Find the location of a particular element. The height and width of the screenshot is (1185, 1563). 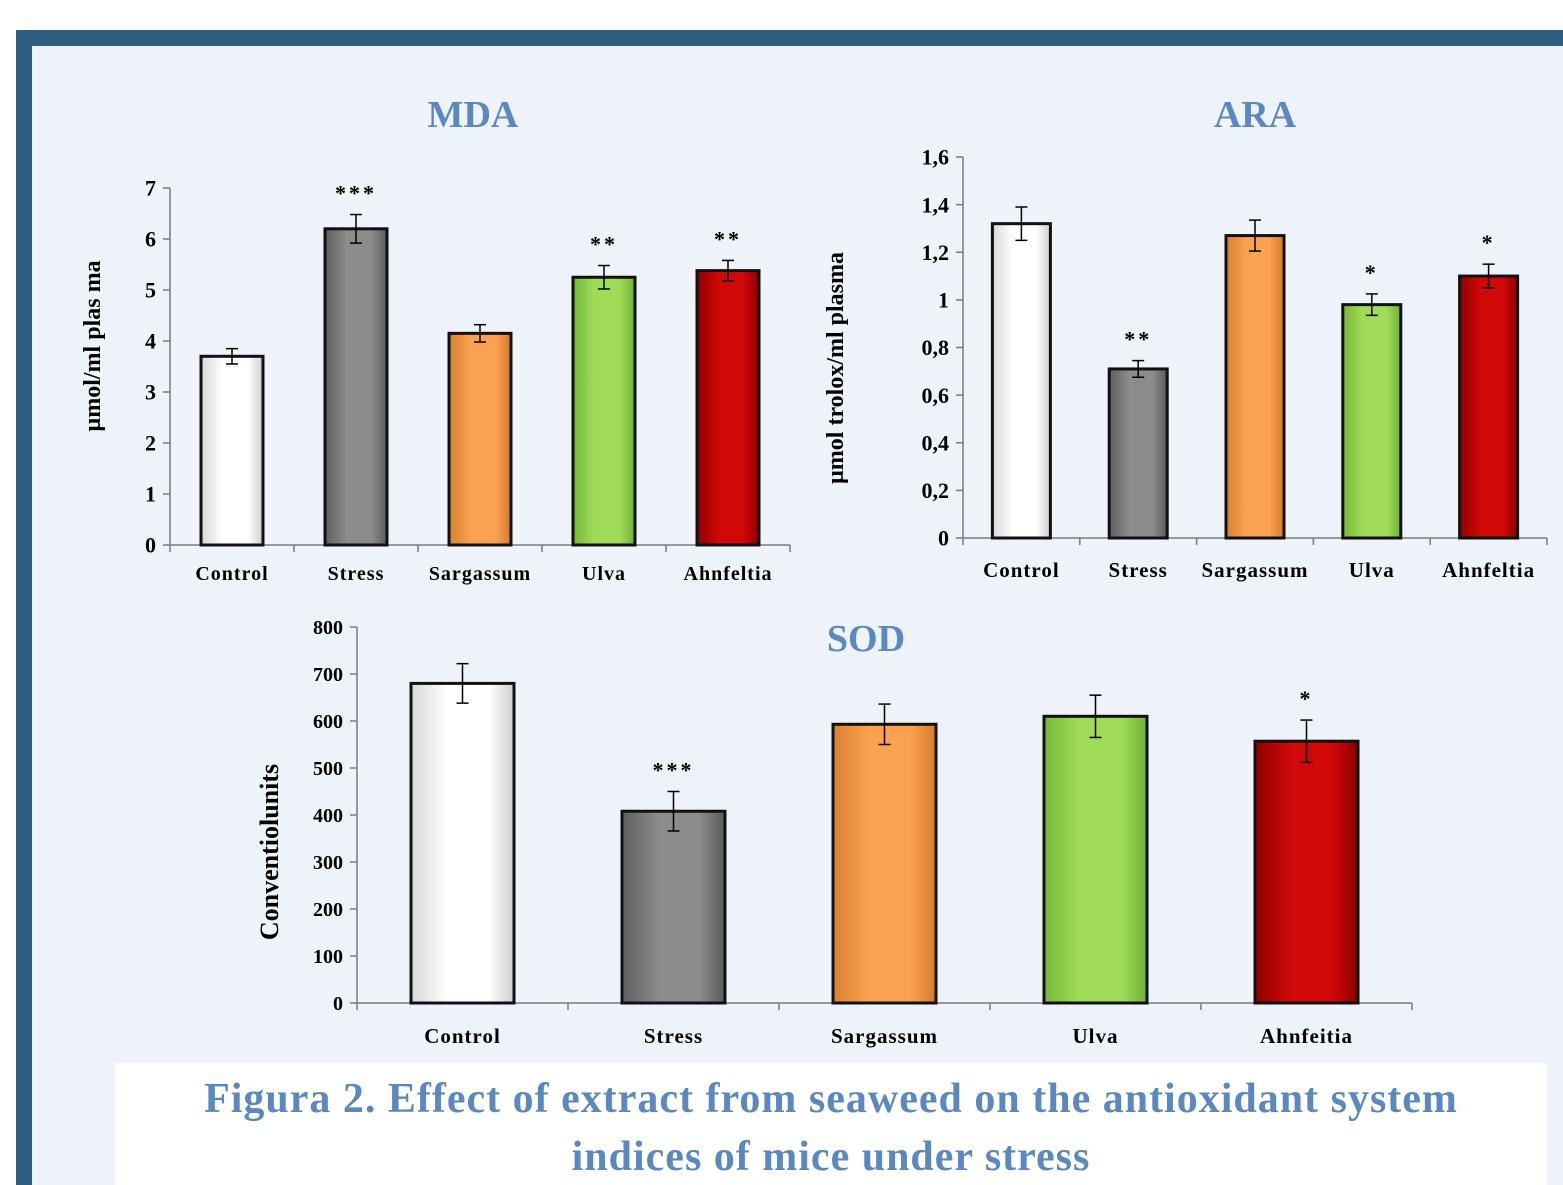

y-axis-label: µmol trolox/ml plasma is located at coordinates (836, 368).